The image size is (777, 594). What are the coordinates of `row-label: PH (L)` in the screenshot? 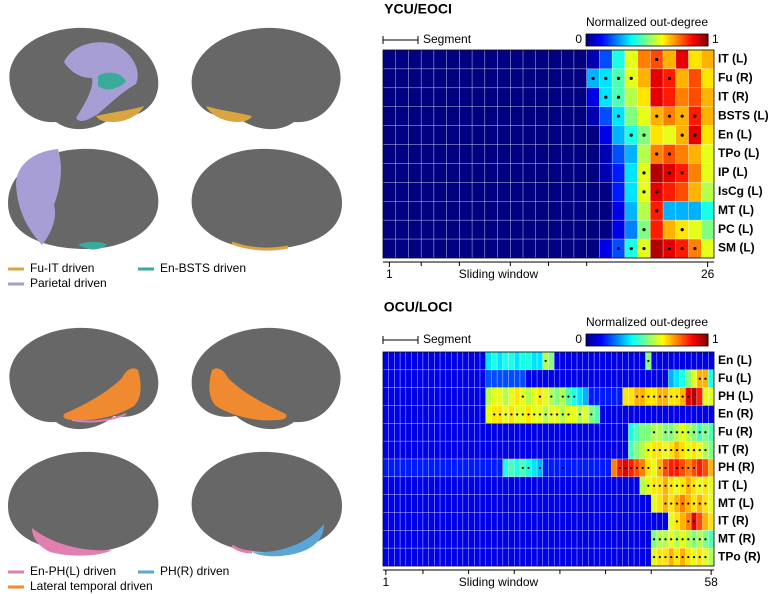 It's located at (735, 396).